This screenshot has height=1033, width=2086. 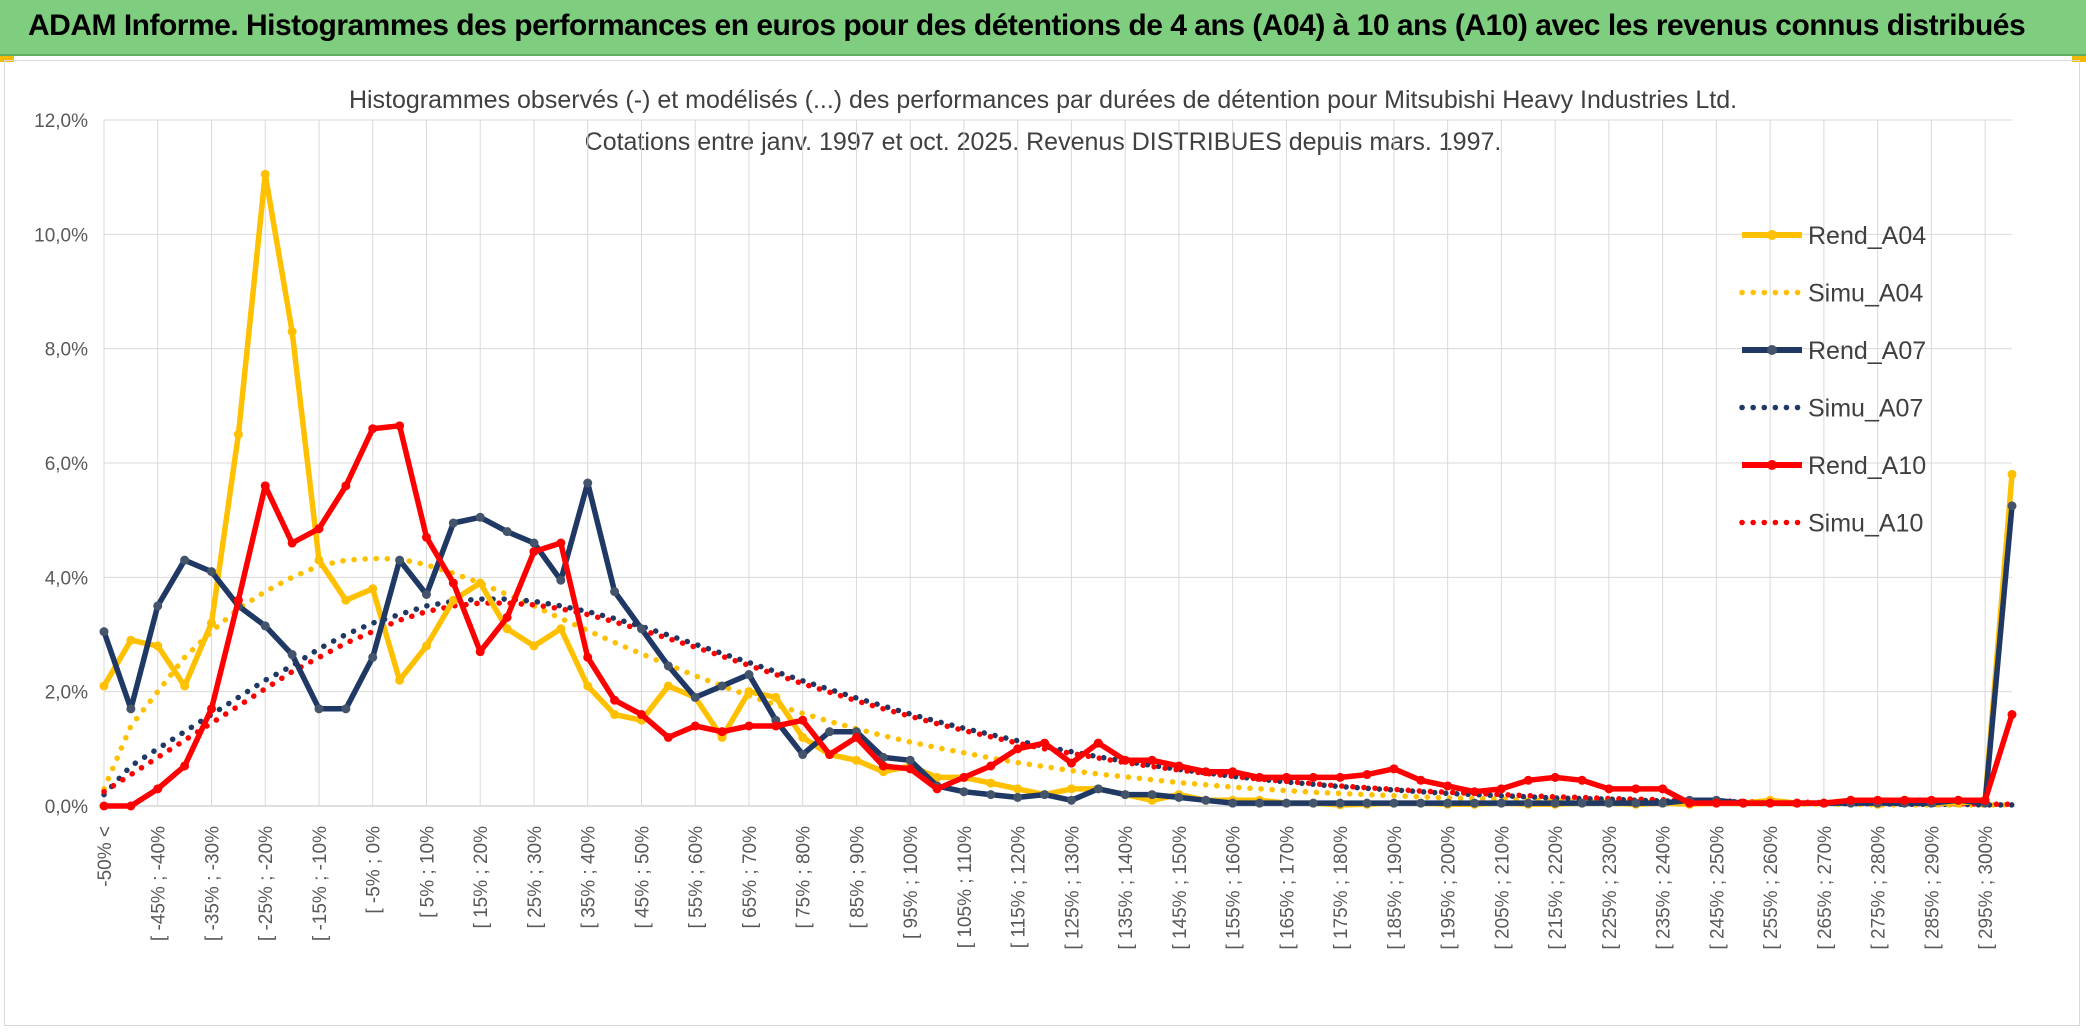 I want to click on x-tick-label: [ 155% ; 160%, so click(x=1234, y=888).